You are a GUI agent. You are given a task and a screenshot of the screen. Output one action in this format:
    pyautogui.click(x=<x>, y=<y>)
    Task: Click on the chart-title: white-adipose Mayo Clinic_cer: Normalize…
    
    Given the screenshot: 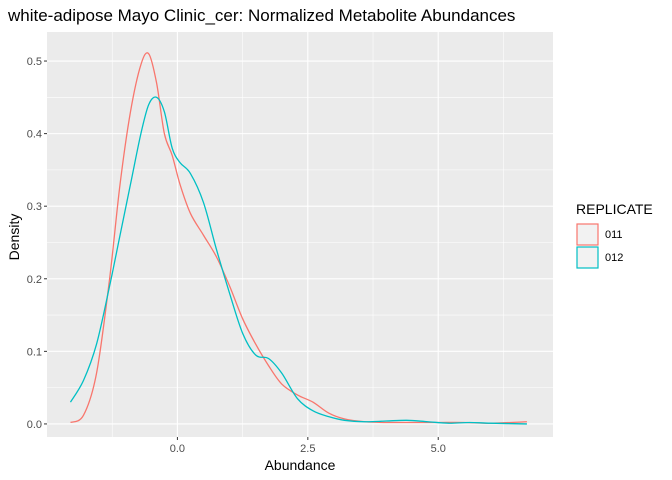 What is the action you would take?
    pyautogui.click(x=261, y=15)
    